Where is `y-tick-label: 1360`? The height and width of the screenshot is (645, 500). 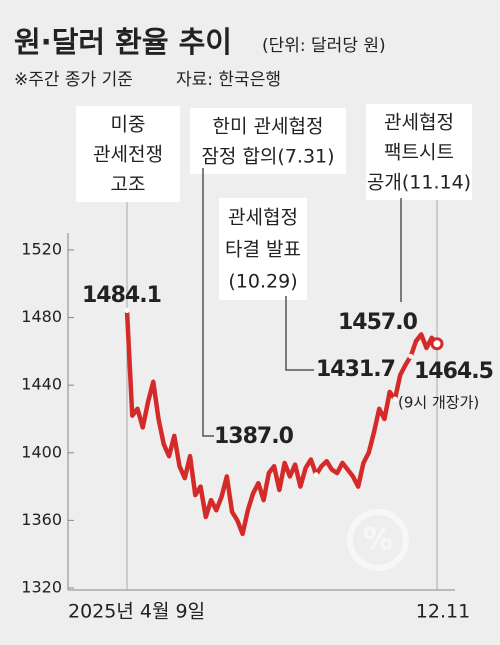
y-tick-label: 1360 is located at coordinates (41, 519).